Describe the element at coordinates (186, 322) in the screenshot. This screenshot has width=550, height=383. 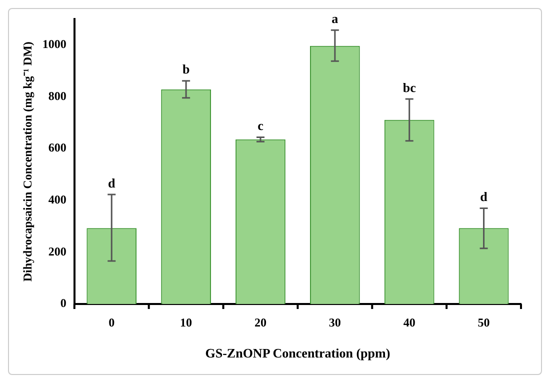
I see `x-tick-label: 10` at that location.